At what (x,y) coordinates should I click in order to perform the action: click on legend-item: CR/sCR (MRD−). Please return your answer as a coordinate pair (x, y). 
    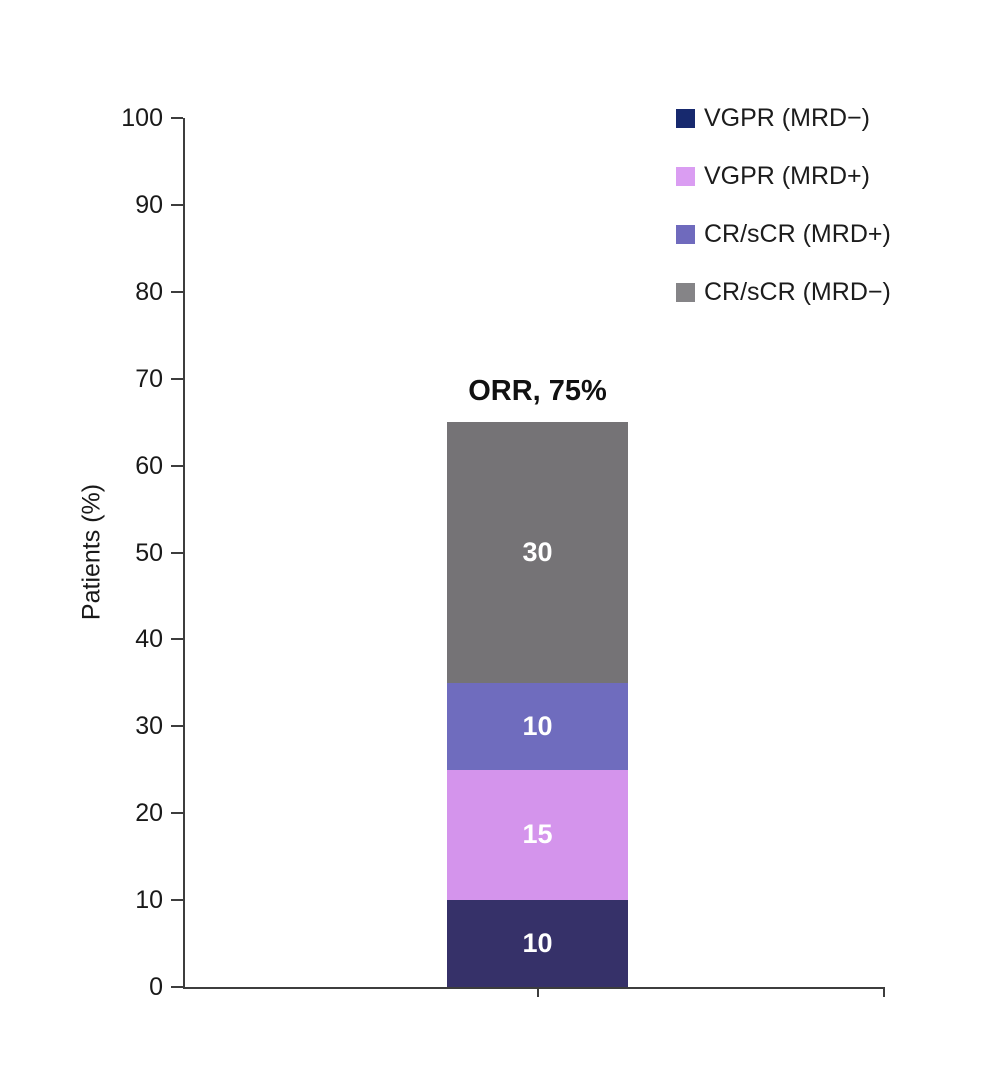
    Looking at the image, I should click on (783, 291).